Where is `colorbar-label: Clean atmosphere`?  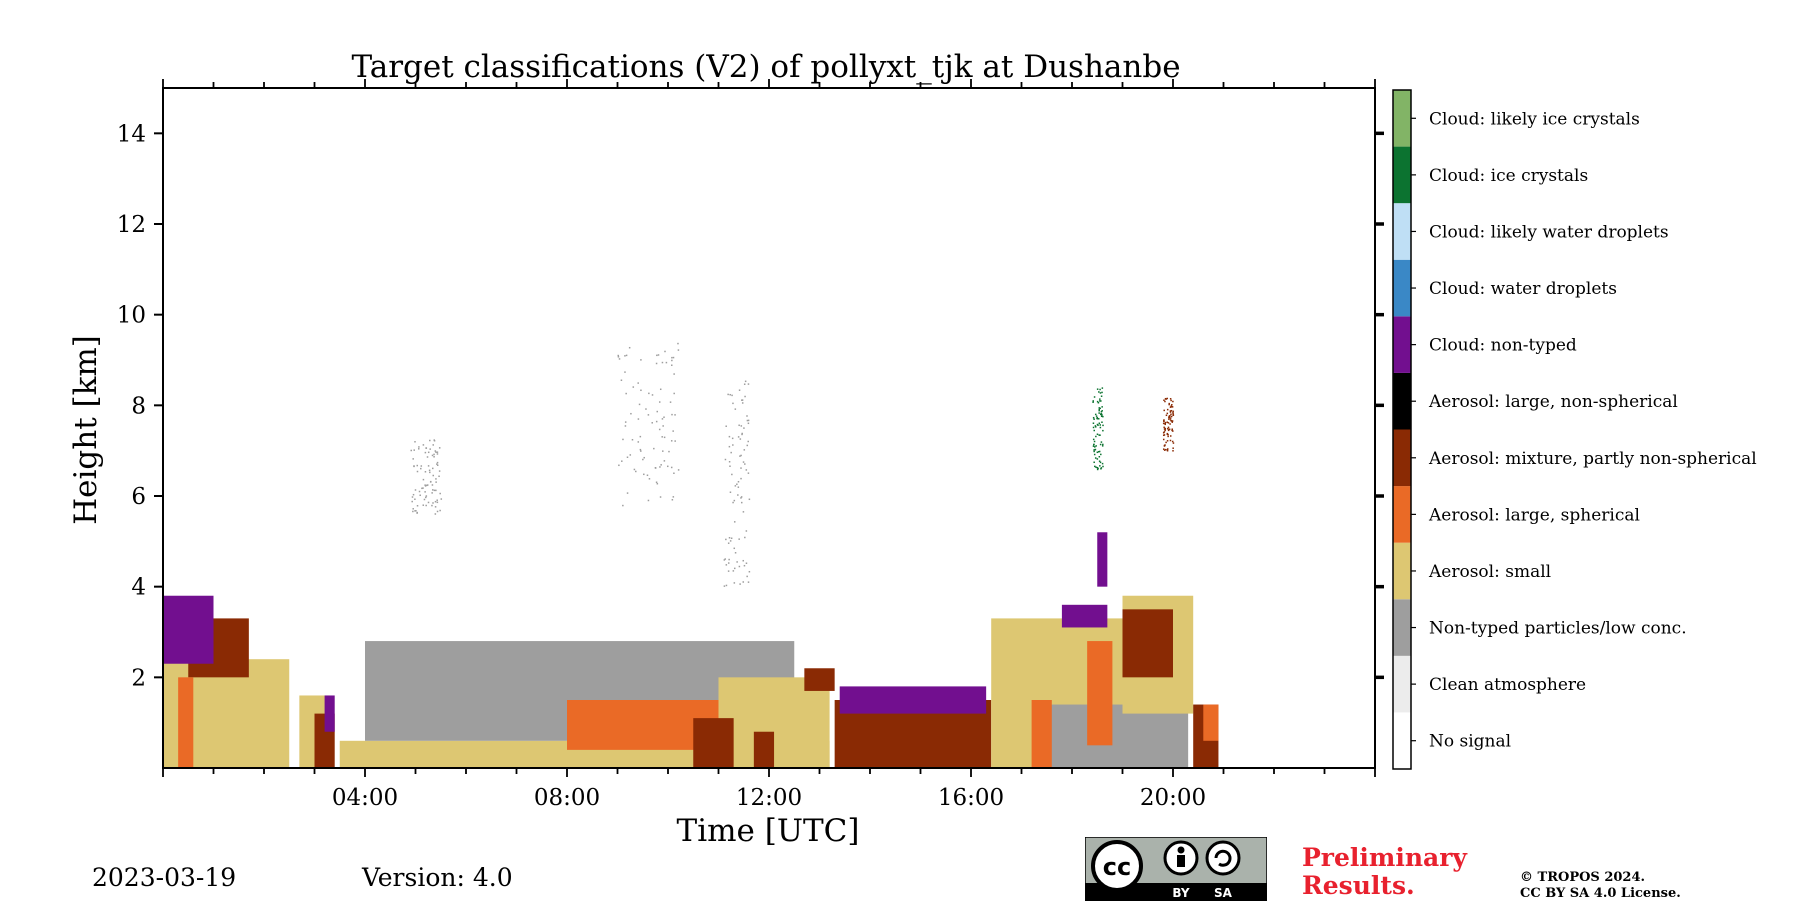
colorbar-label: Clean atmosphere is located at coordinates (1507, 685).